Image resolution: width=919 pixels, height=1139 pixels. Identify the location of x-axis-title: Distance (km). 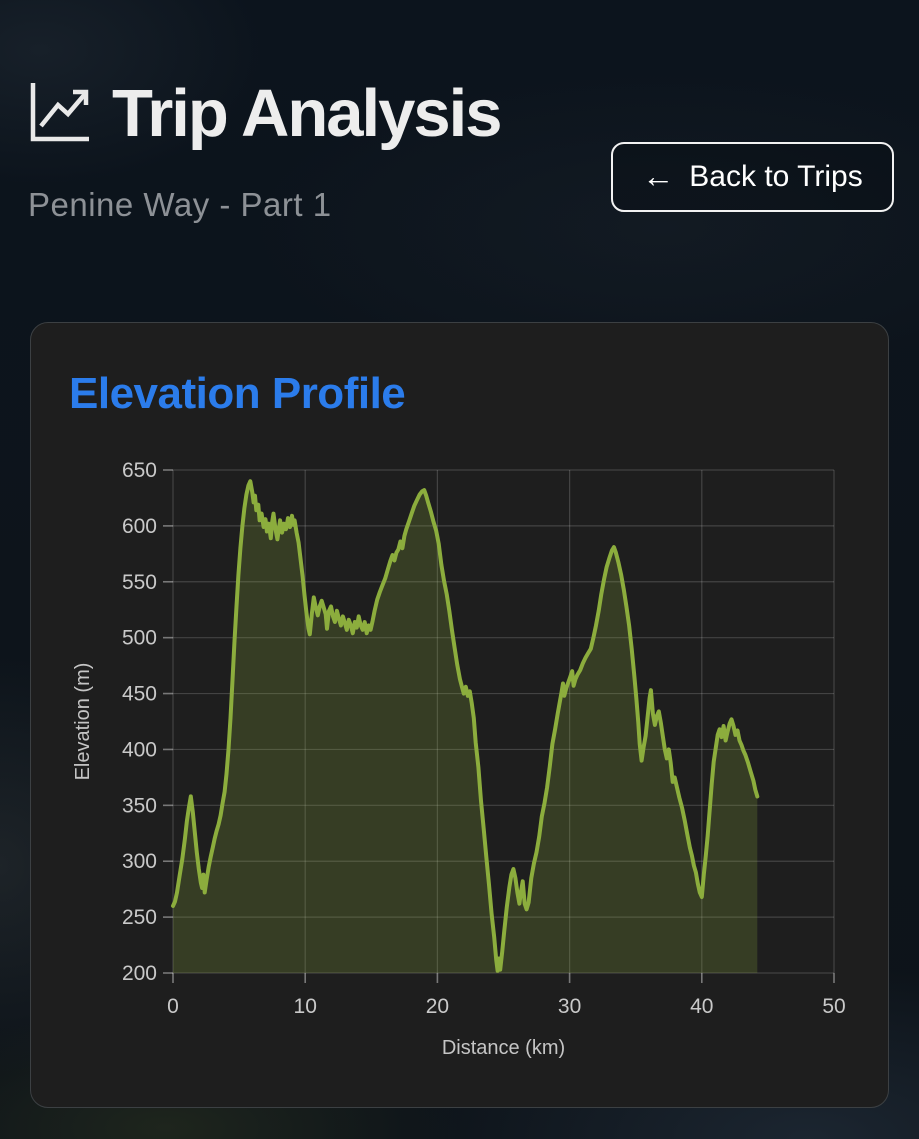
(503, 1048).